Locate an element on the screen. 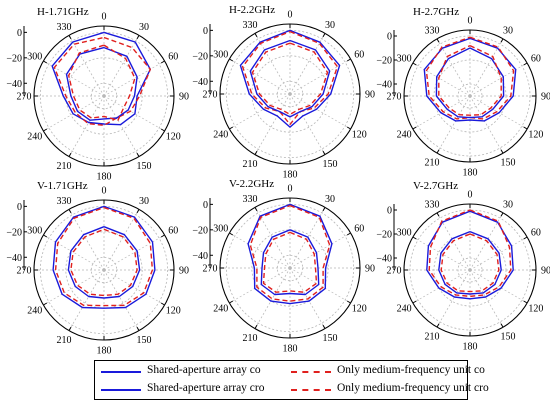  panel-title-v-2-2: V-2.2GHz is located at coordinates (252, 184).